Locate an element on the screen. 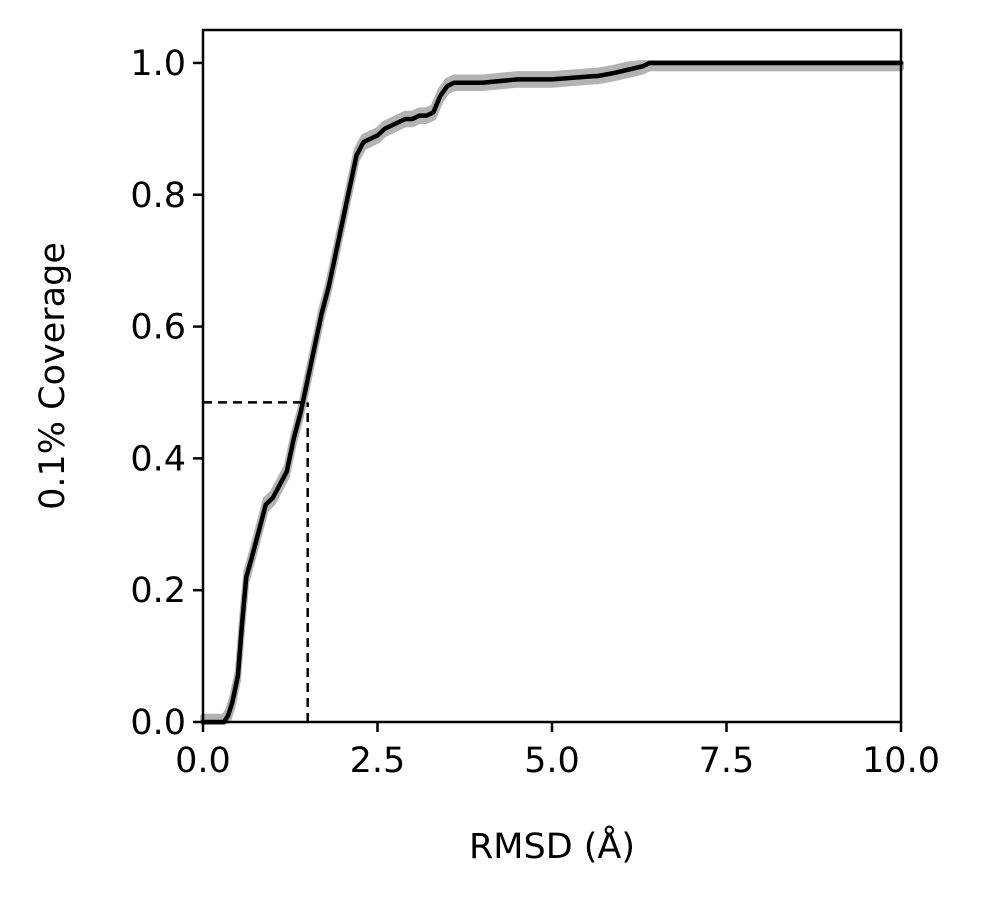  x-tick-label: 2.5 is located at coordinates (378, 761).